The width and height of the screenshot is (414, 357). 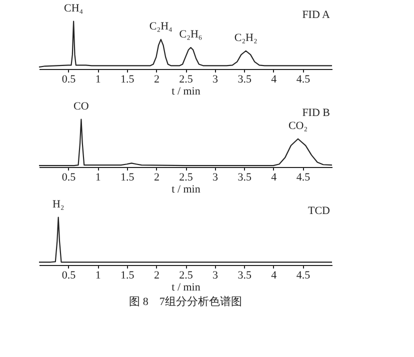 I want to click on annotation: CO₂, so click(x=298, y=126).